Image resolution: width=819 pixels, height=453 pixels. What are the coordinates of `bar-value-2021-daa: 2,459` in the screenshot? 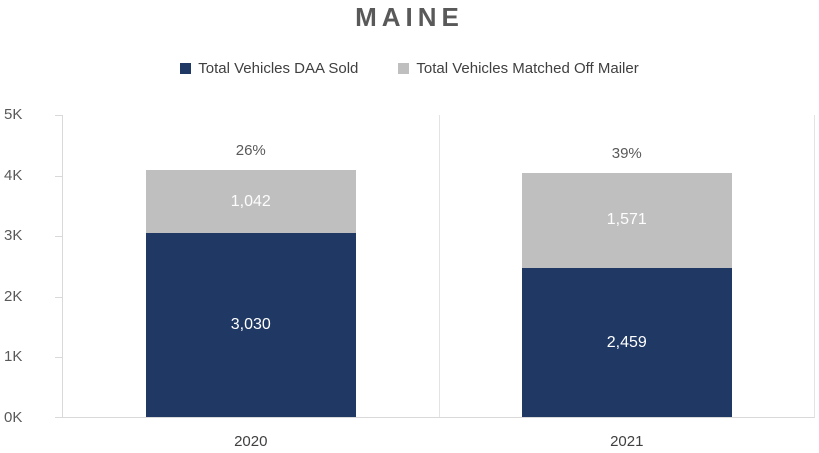 It's located at (626, 342).